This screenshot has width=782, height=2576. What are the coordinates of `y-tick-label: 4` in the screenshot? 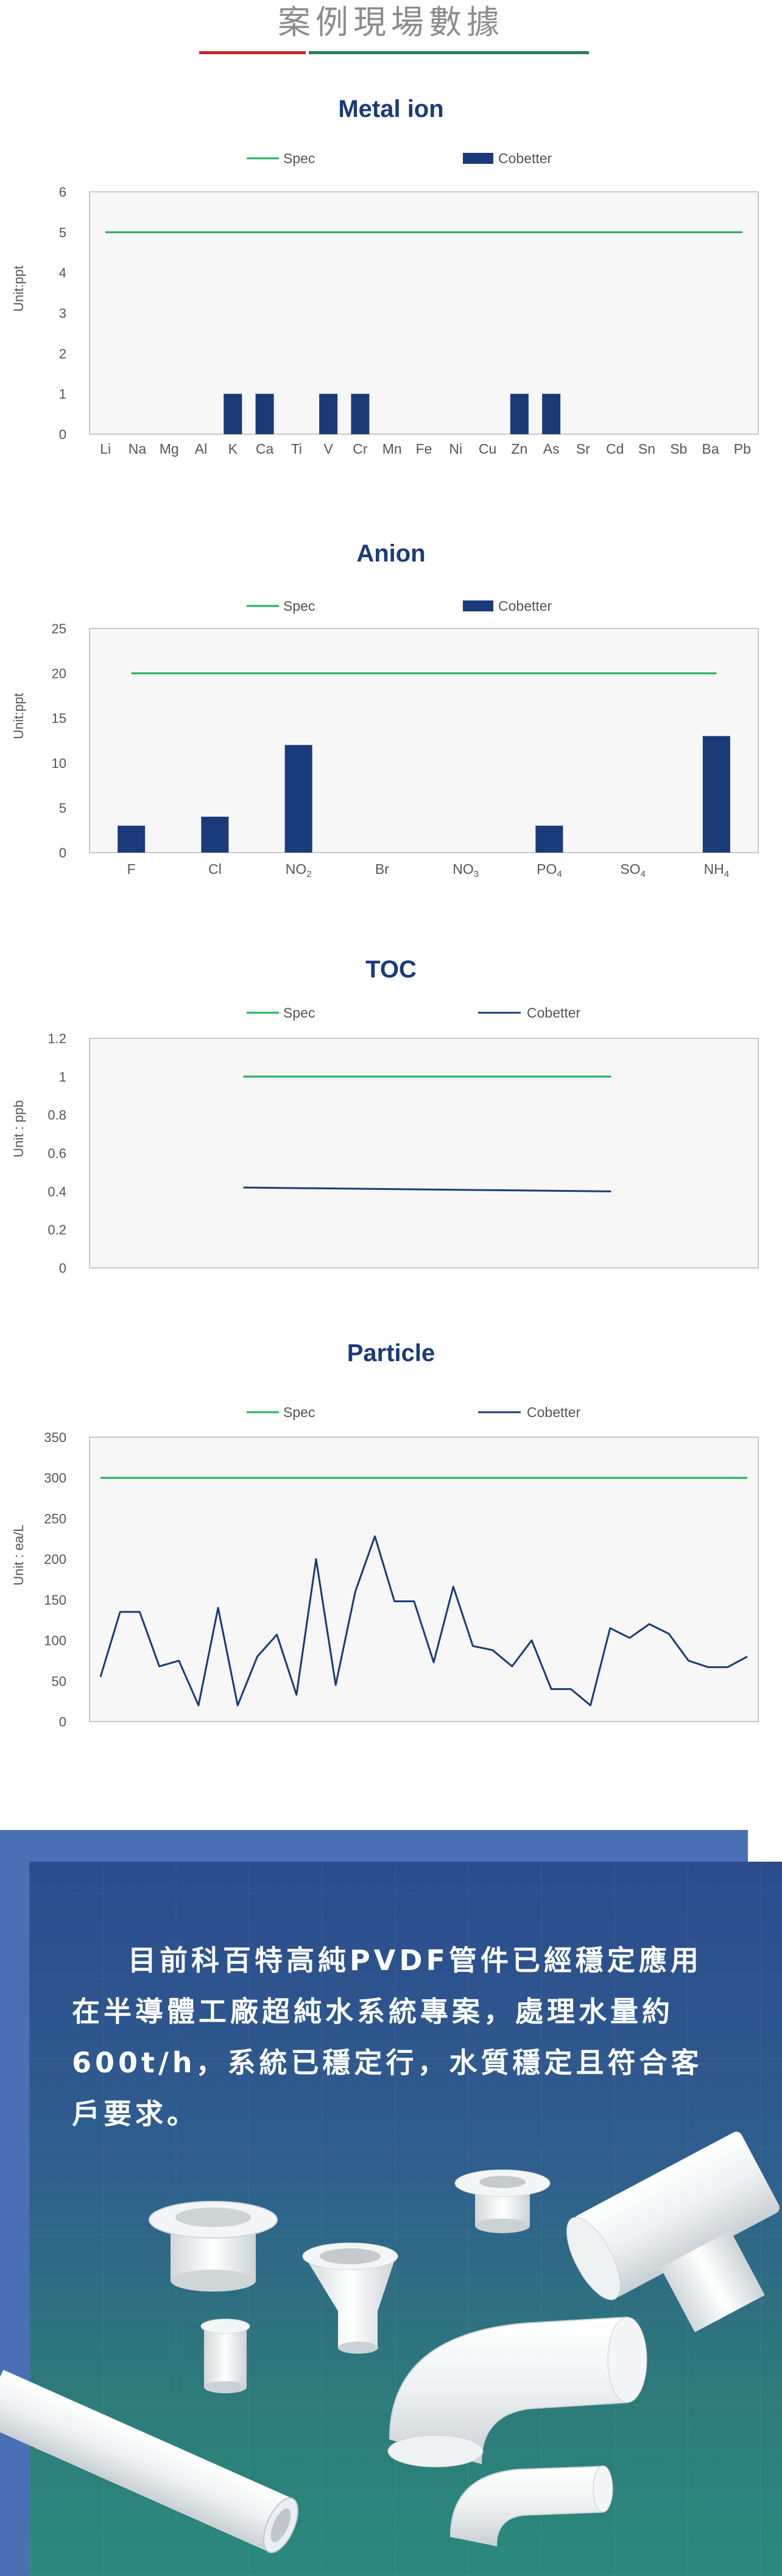 It's located at (63, 273).